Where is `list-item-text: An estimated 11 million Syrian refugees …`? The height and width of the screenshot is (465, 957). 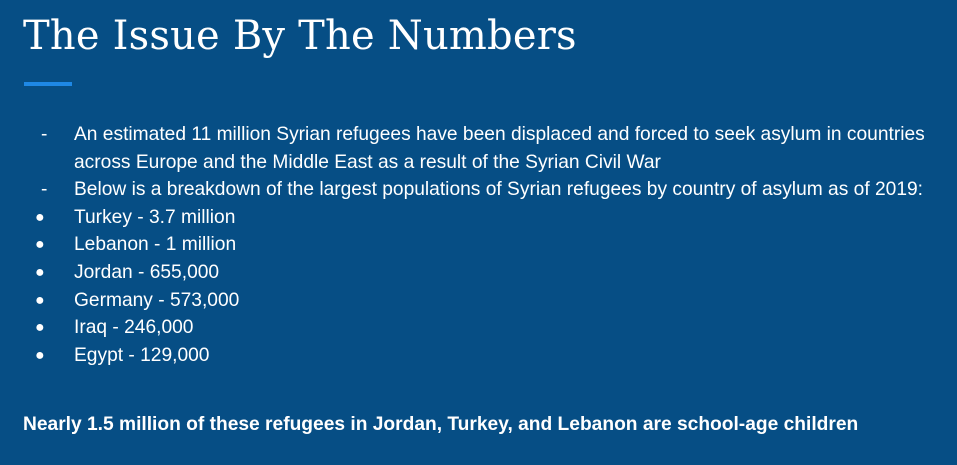
list-item-text: An estimated 11 million Syrian refugees … is located at coordinates (499, 148).